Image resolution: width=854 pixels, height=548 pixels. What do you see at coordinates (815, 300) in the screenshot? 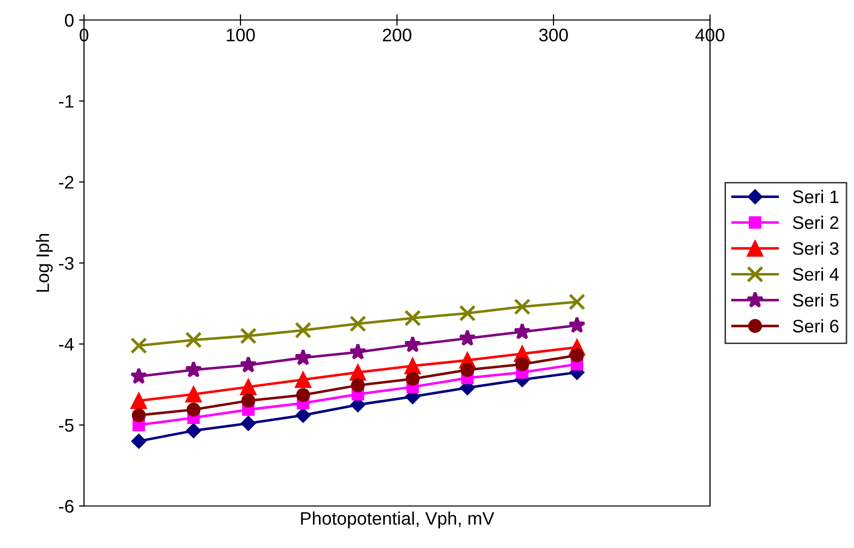
I see `legend-label: Seri 5` at bounding box center [815, 300].